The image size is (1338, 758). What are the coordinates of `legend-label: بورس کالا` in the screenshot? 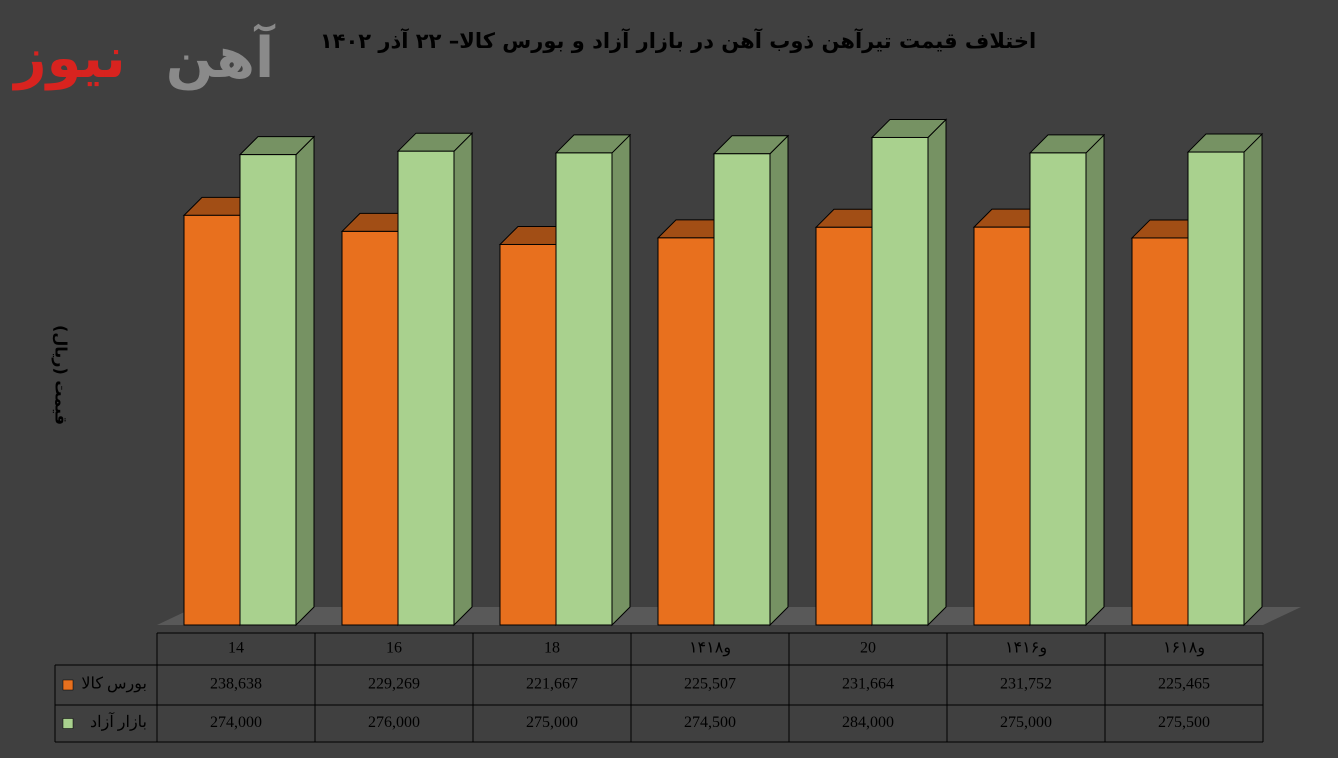 It's located at (114, 684).